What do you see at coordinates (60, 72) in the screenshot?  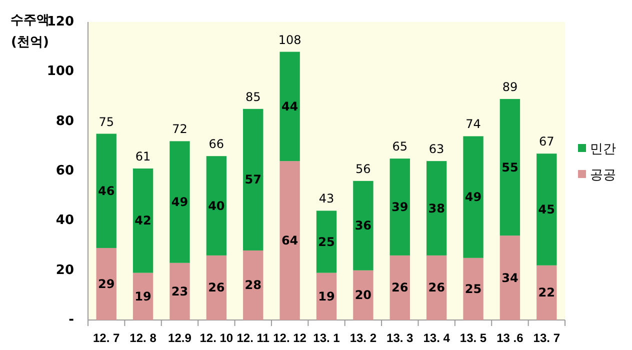 I see `y-tick-label: 100` at bounding box center [60, 72].